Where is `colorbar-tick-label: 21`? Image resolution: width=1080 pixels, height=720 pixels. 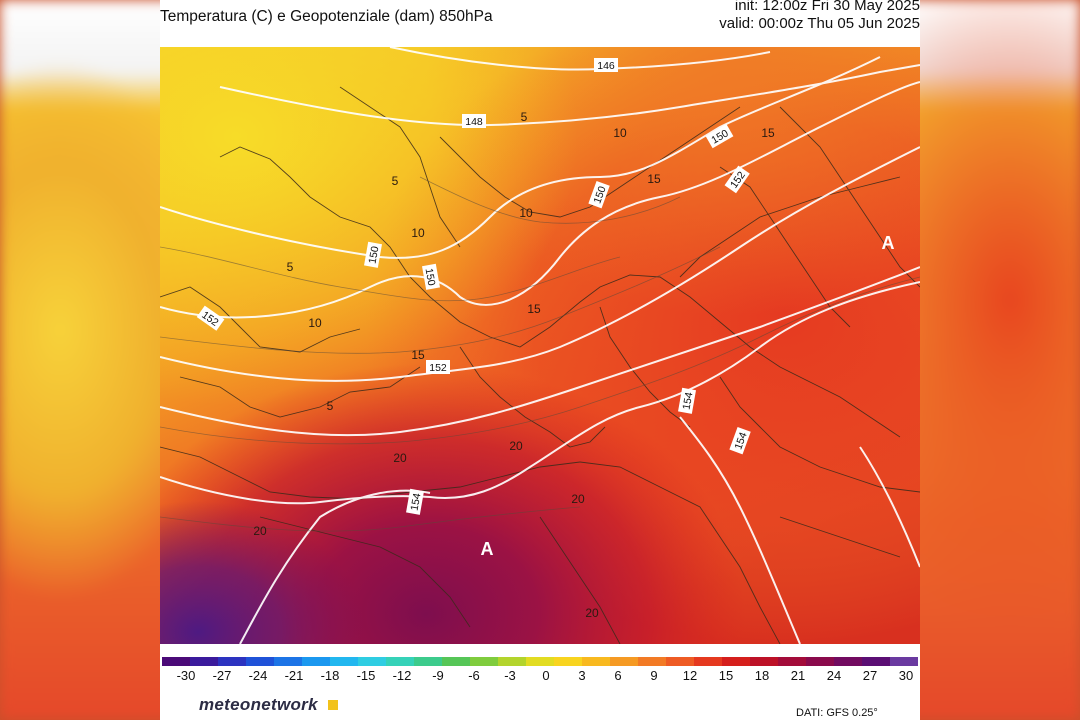
colorbar-tick-label: 21 is located at coordinates (798, 675).